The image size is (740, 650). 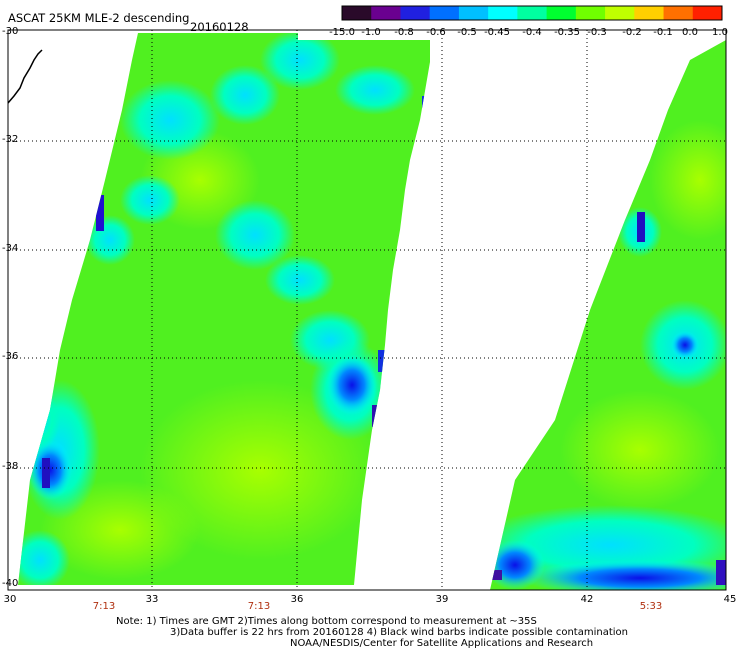 I want to click on colorbar-tick-label: -0.2, so click(x=632, y=32).